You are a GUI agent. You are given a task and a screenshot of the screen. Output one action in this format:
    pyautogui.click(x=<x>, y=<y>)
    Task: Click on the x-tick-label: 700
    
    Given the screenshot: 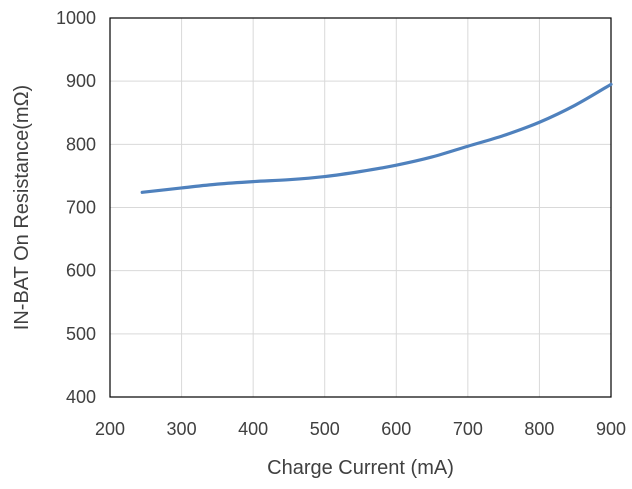 What is the action you would take?
    pyautogui.click(x=468, y=429)
    